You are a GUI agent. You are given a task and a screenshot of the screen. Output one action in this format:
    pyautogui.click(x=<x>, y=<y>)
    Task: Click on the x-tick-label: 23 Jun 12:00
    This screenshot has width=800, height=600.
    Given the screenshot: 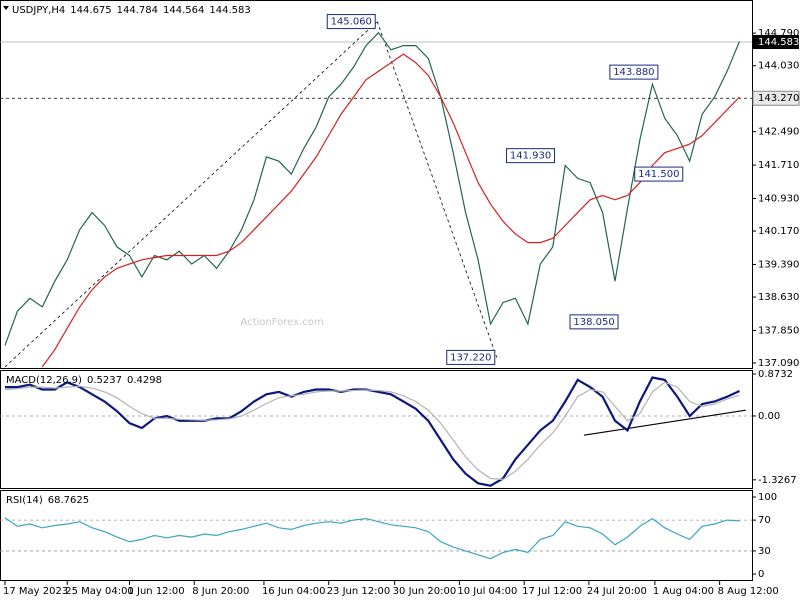 What is the action you would take?
    pyautogui.click(x=359, y=591)
    